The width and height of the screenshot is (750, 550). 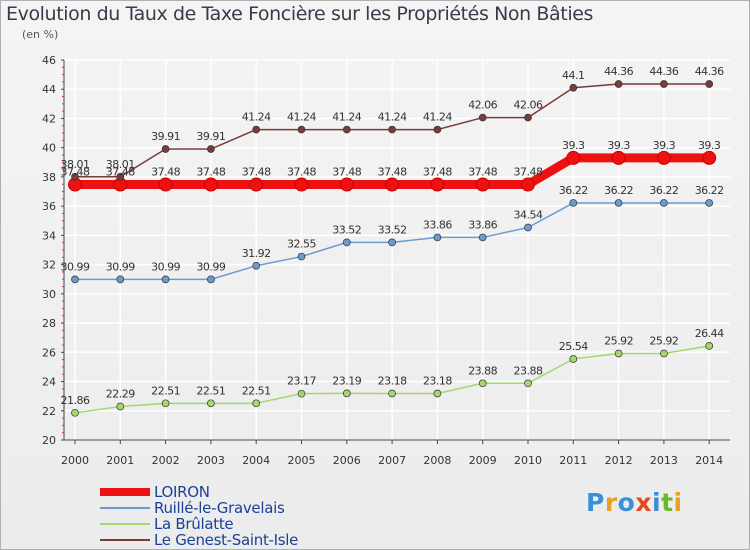 I want to click on y-tick-label: 46, so click(x=49, y=60).